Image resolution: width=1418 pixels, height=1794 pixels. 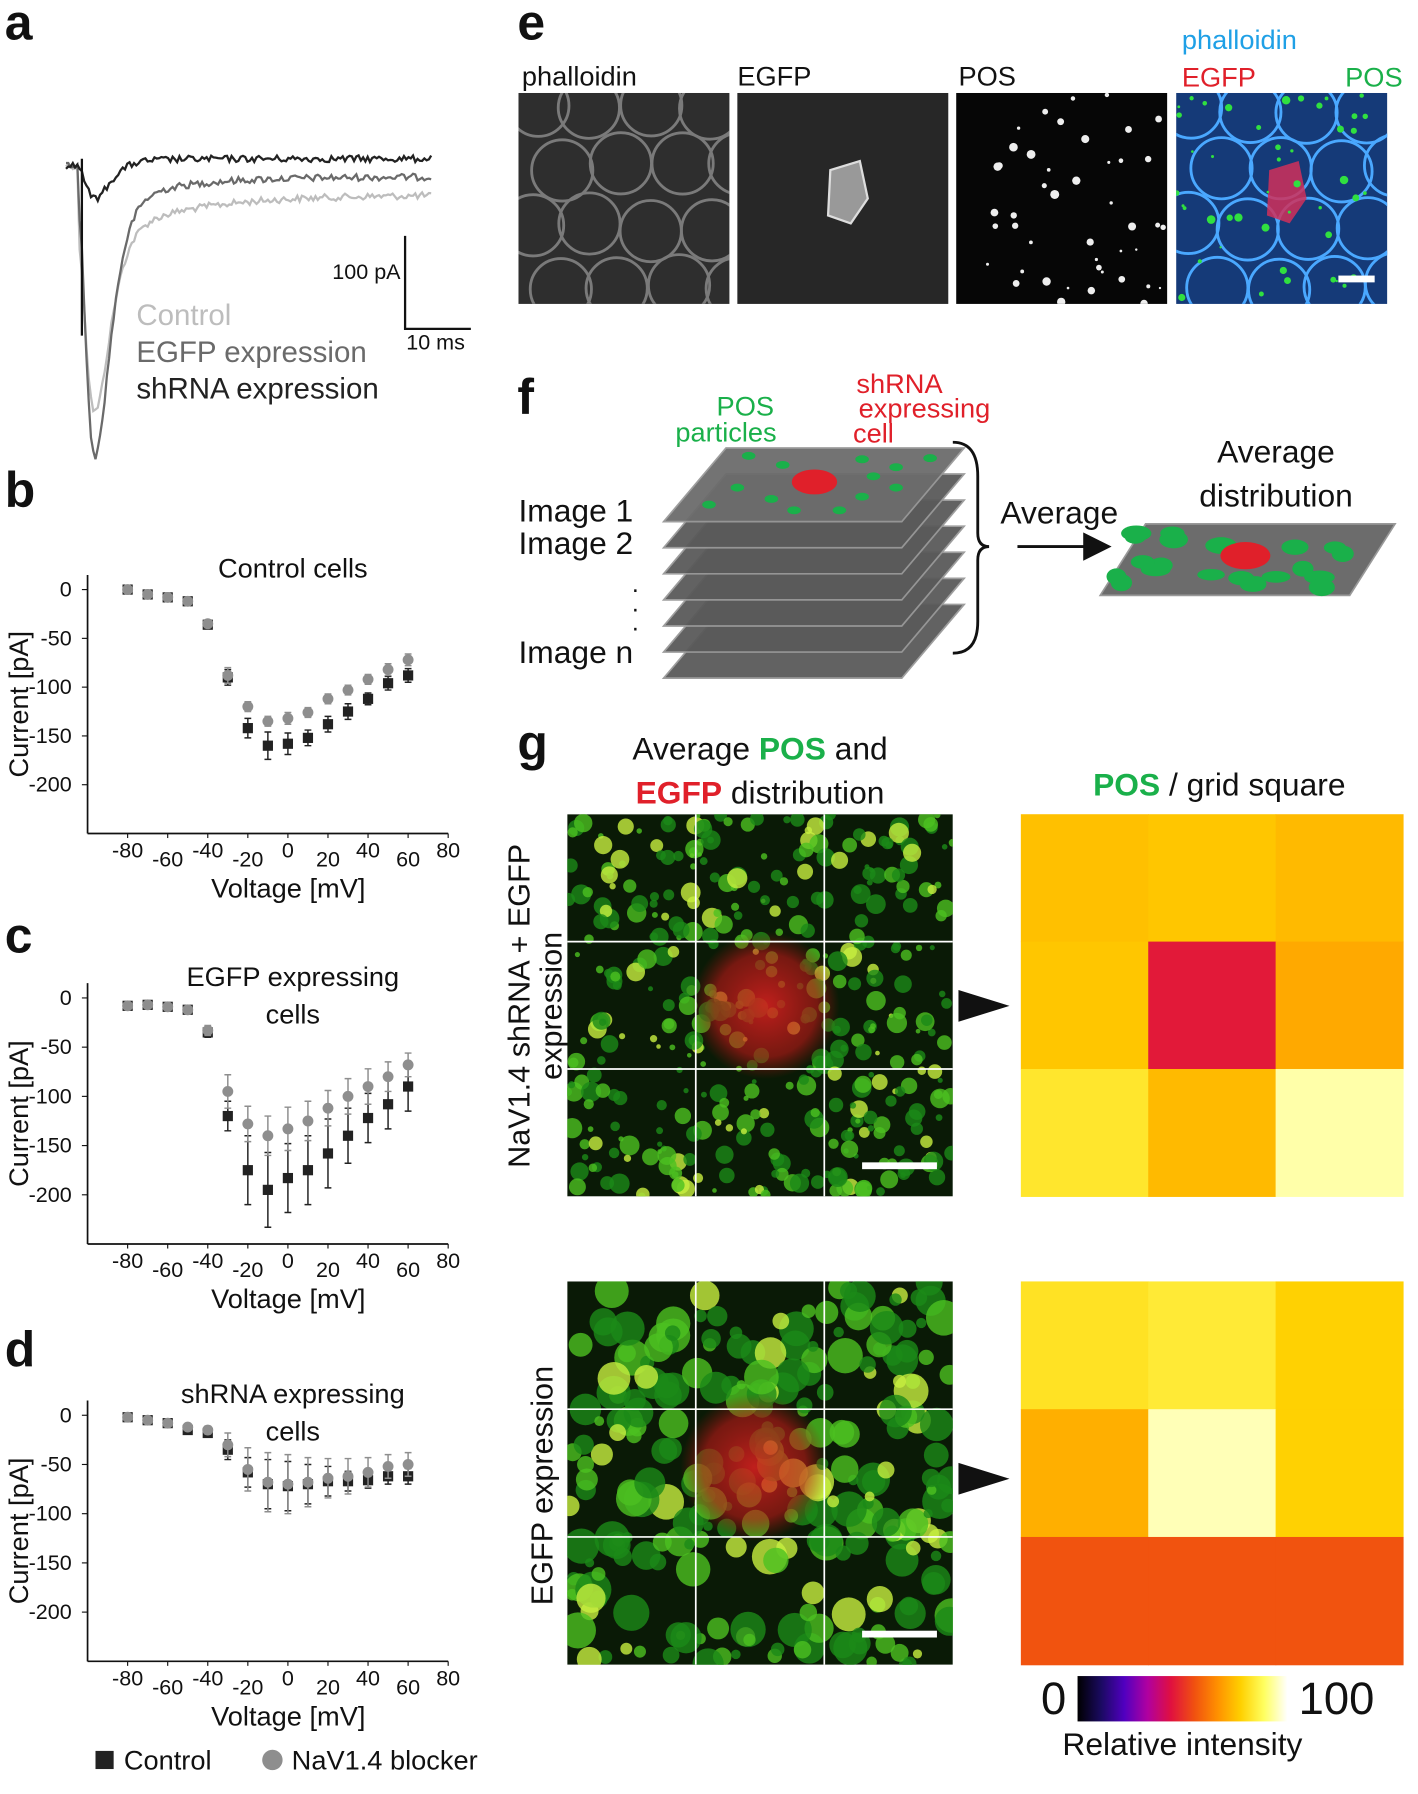 What do you see at coordinates (66, 590) in the screenshot?
I see `y-tick-label: 0` at bounding box center [66, 590].